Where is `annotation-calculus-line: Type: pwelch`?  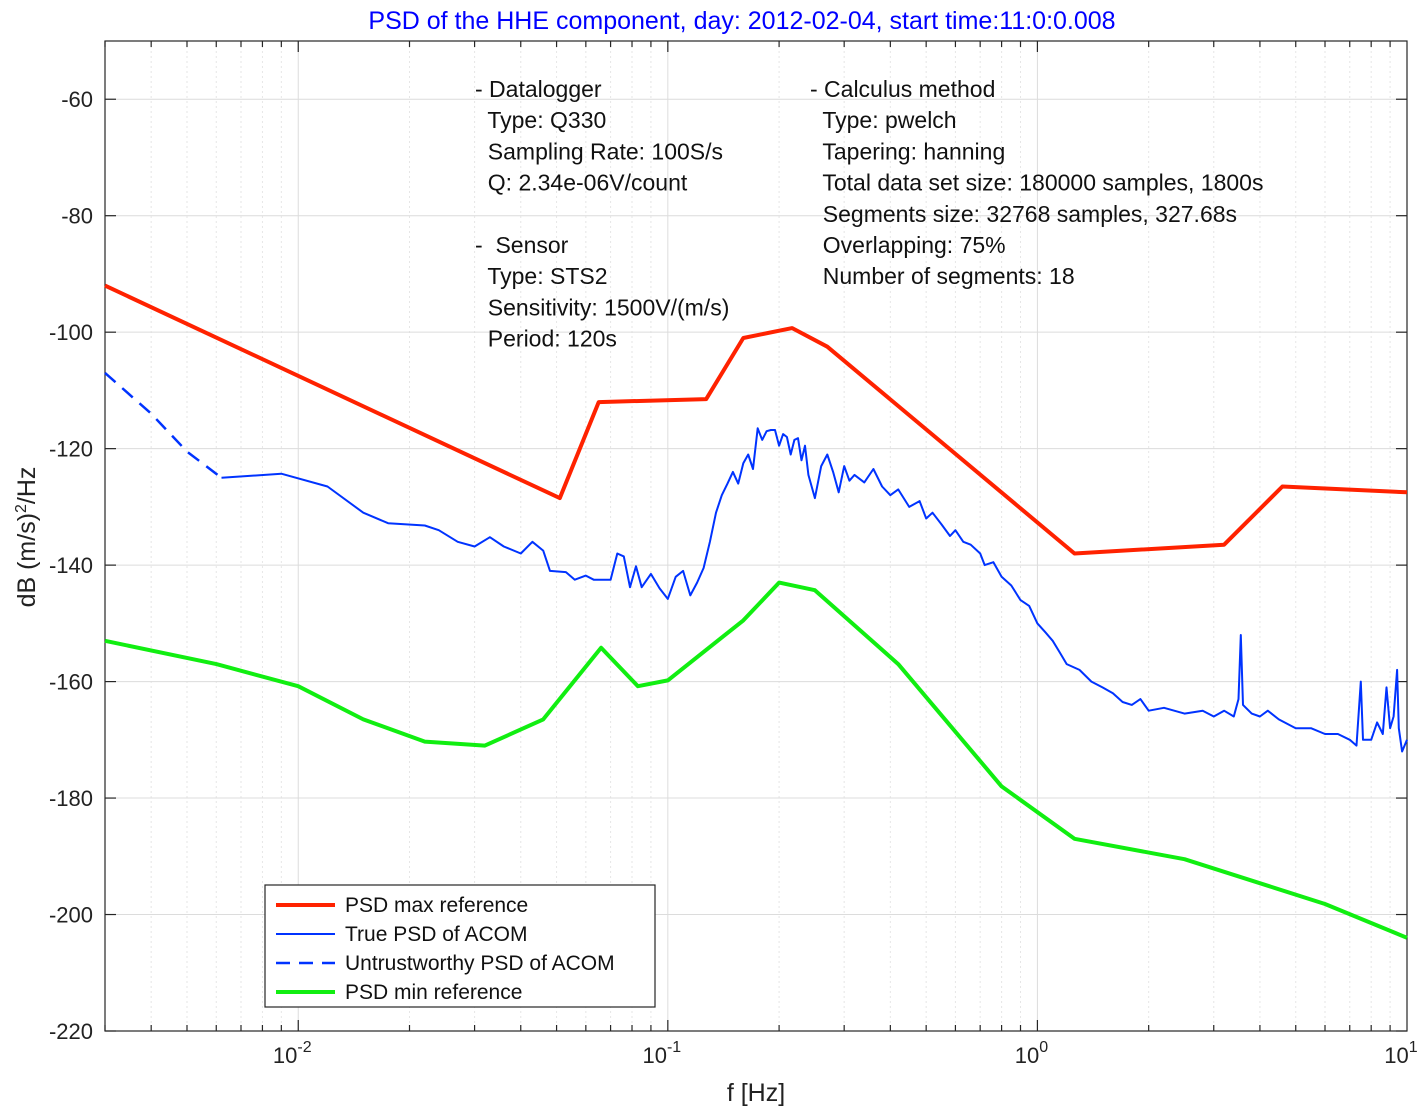
annotation-calculus-line: Type: pwelch is located at coordinates (883, 120).